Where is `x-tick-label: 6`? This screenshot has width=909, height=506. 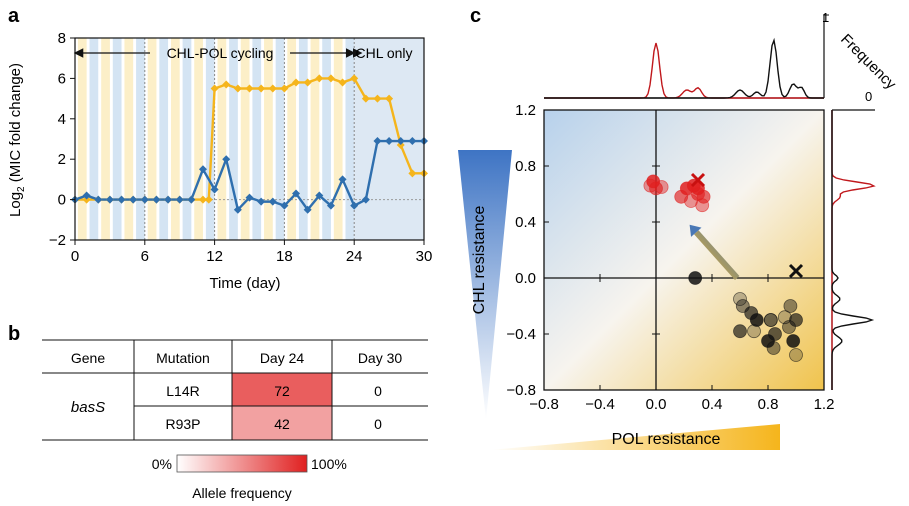 x-tick-label: 6 is located at coordinates (145, 256).